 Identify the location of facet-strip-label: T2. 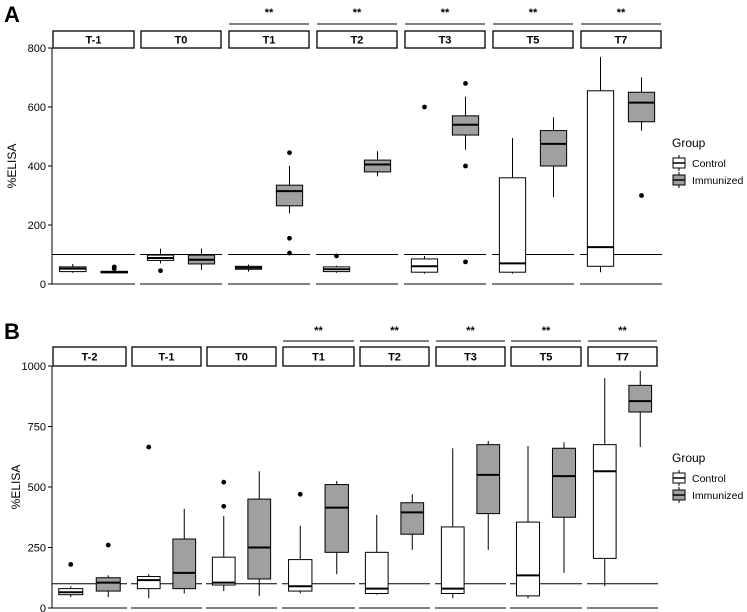
(394, 358).